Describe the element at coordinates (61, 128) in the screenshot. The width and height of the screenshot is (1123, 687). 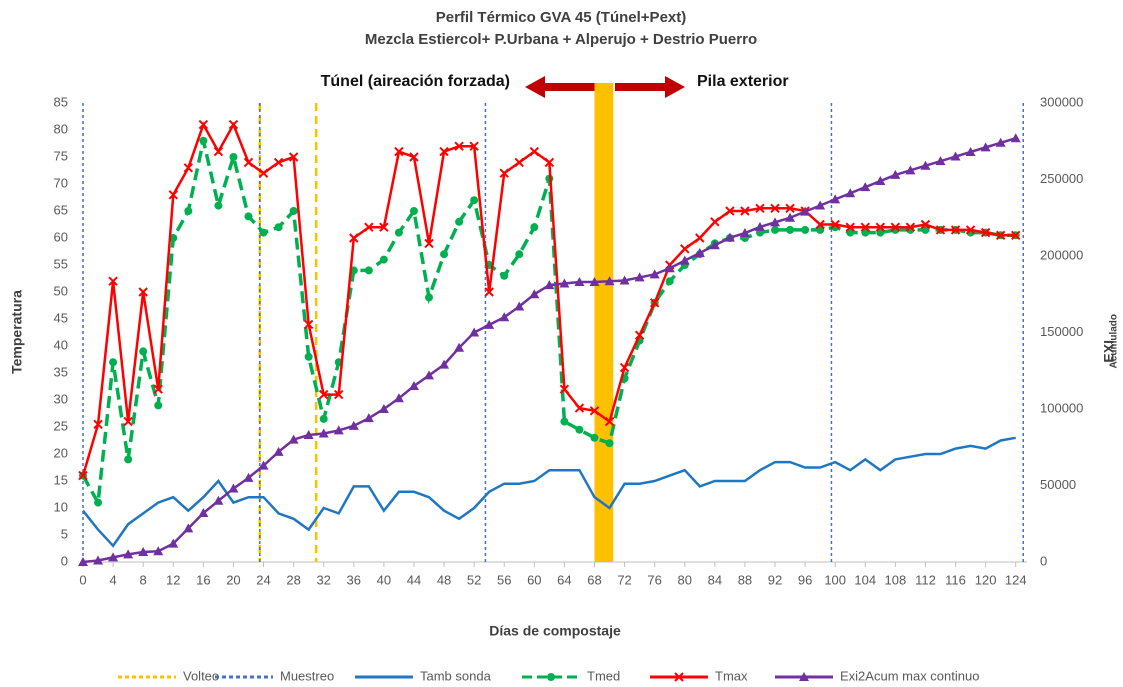
I see `y-tick-label: 80` at that location.